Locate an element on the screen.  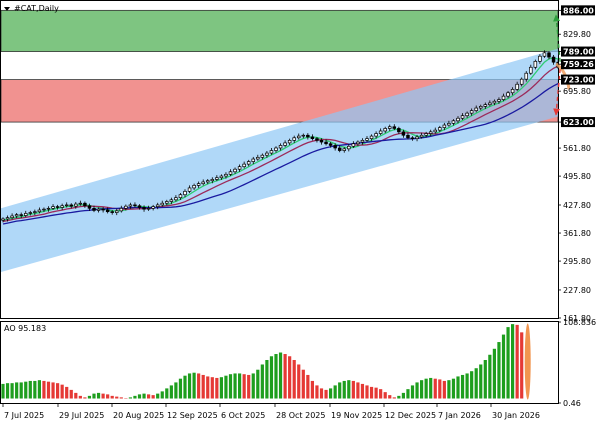
forecast-up is located at coordinates (557, 38).